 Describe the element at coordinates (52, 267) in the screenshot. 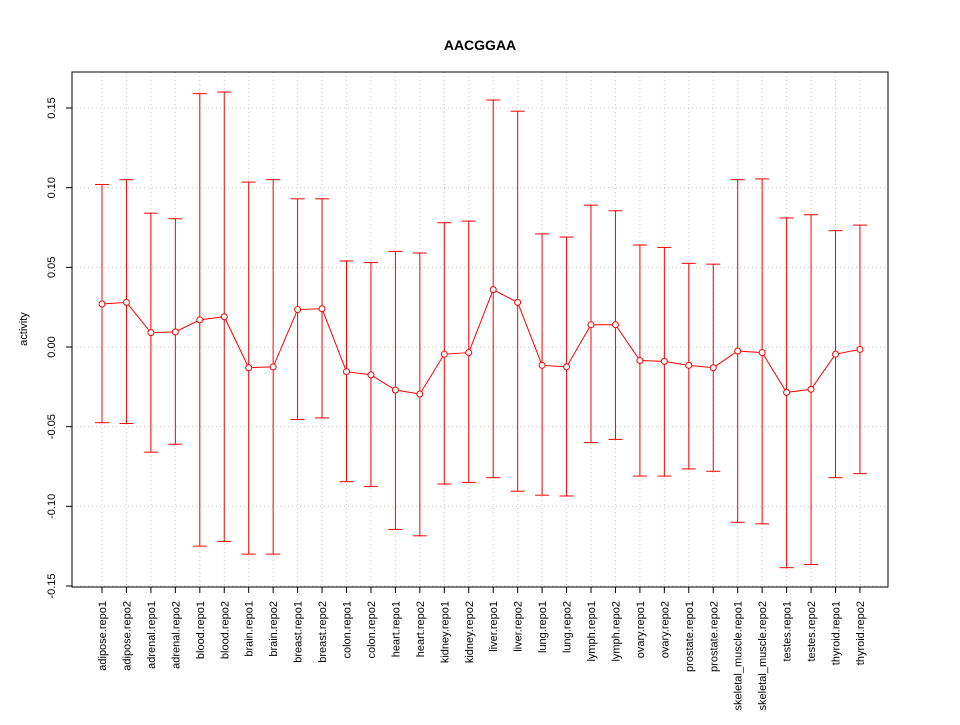

I see `y-tick-label: 0.05` at that location.